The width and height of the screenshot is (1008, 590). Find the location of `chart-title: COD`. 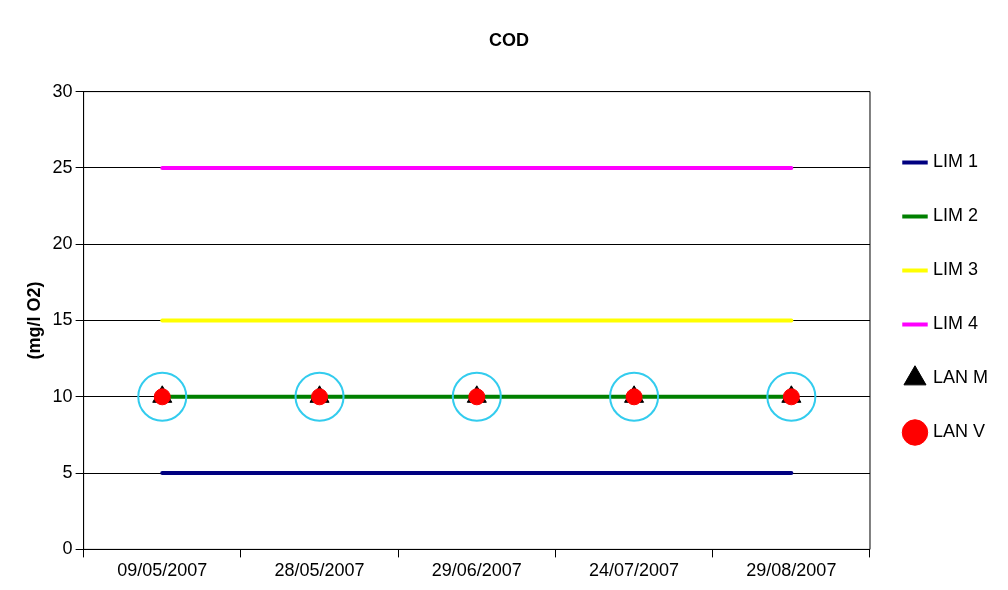

chart-title: COD is located at coordinates (509, 39).